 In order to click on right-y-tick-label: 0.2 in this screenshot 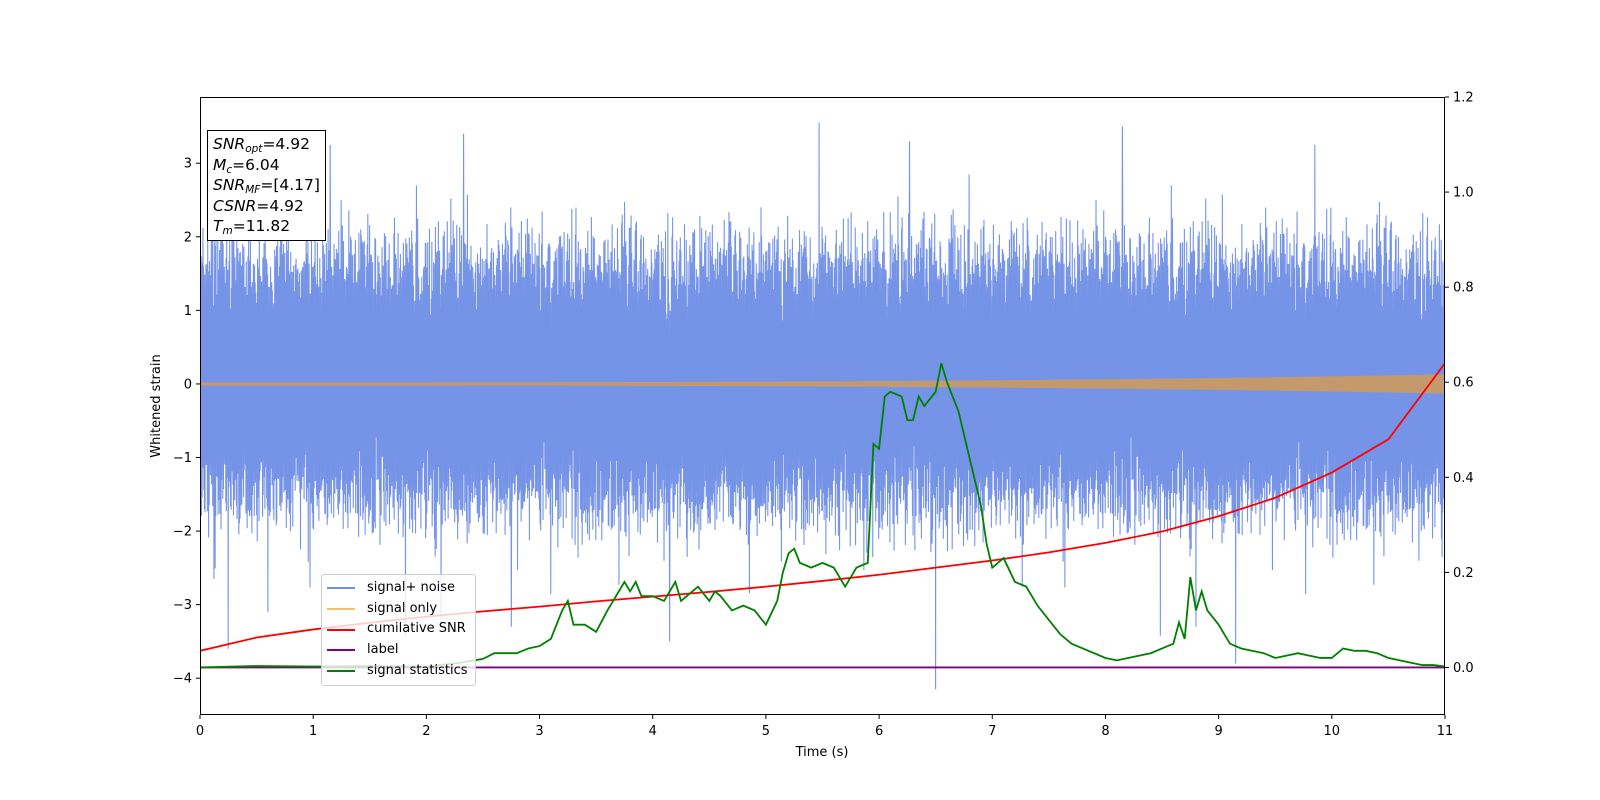, I will do `click(1463, 573)`.